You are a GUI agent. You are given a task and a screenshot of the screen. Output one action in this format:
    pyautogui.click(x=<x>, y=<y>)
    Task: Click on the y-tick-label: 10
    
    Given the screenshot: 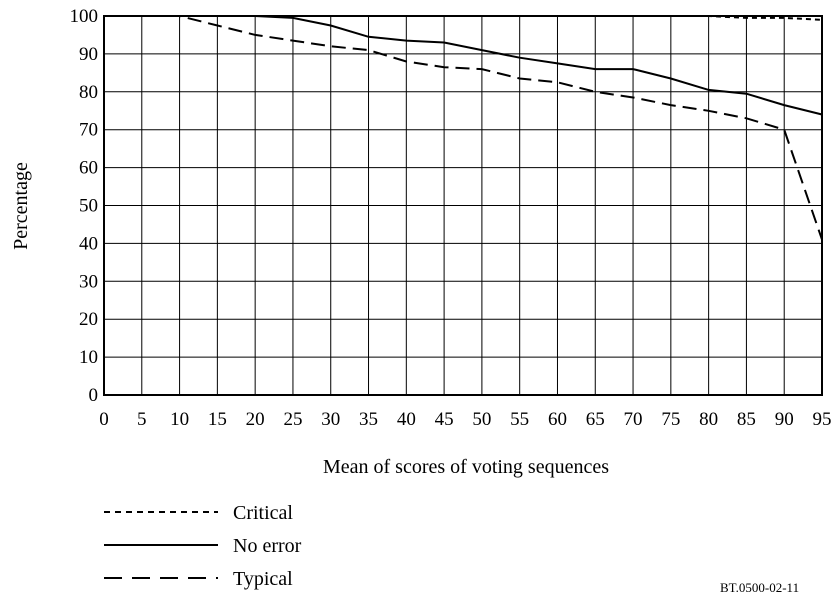 What is the action you would take?
    pyautogui.click(x=88, y=357)
    